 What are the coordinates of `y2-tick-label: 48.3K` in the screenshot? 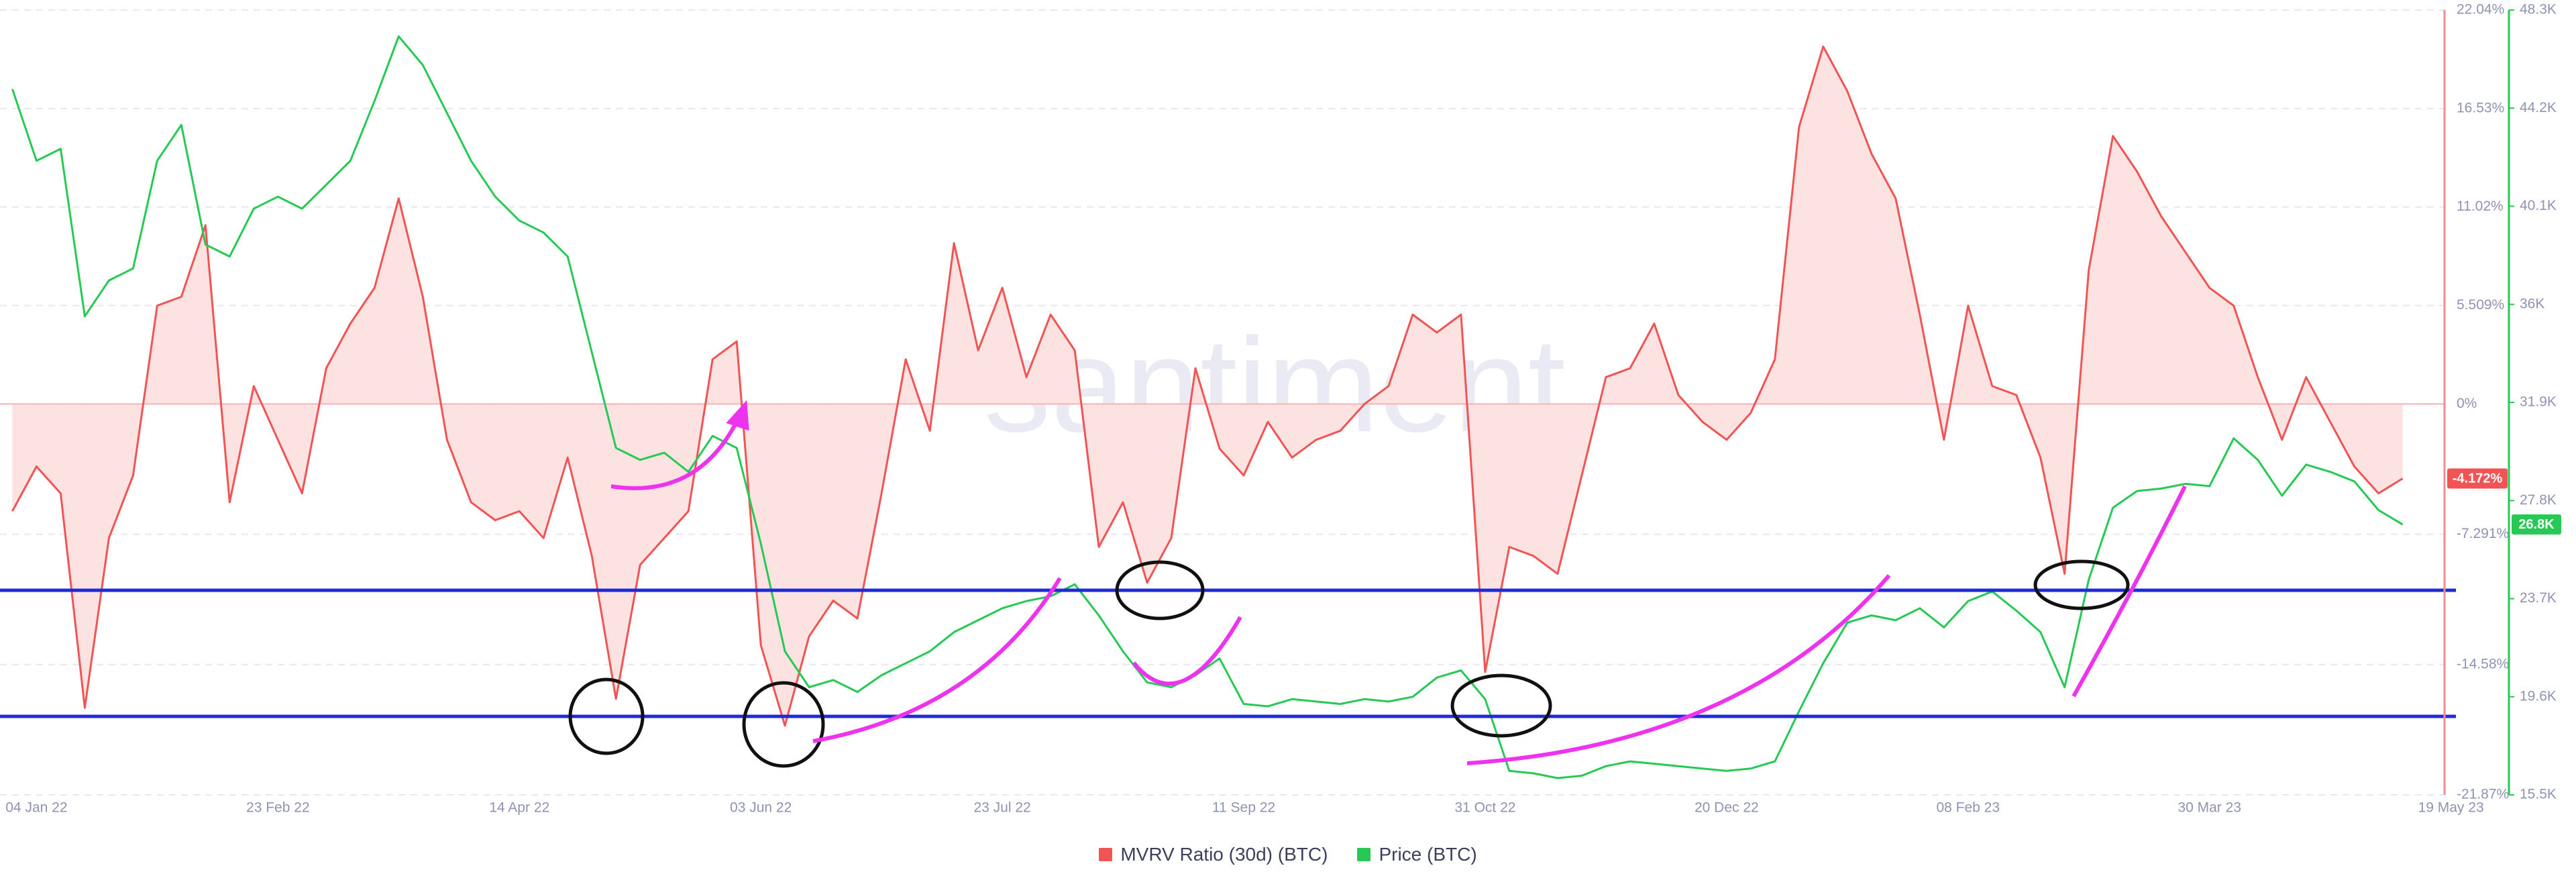 It's located at (2538, 9).